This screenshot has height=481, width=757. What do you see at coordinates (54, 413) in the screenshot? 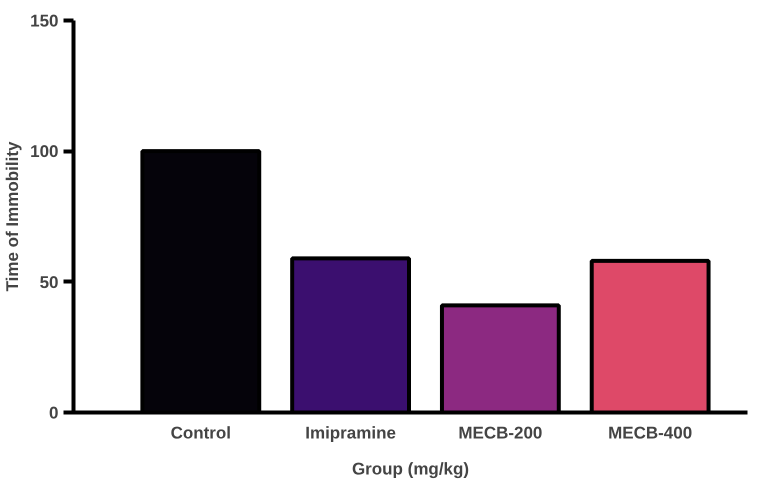
I see `y-tick-label: 0` at bounding box center [54, 413].